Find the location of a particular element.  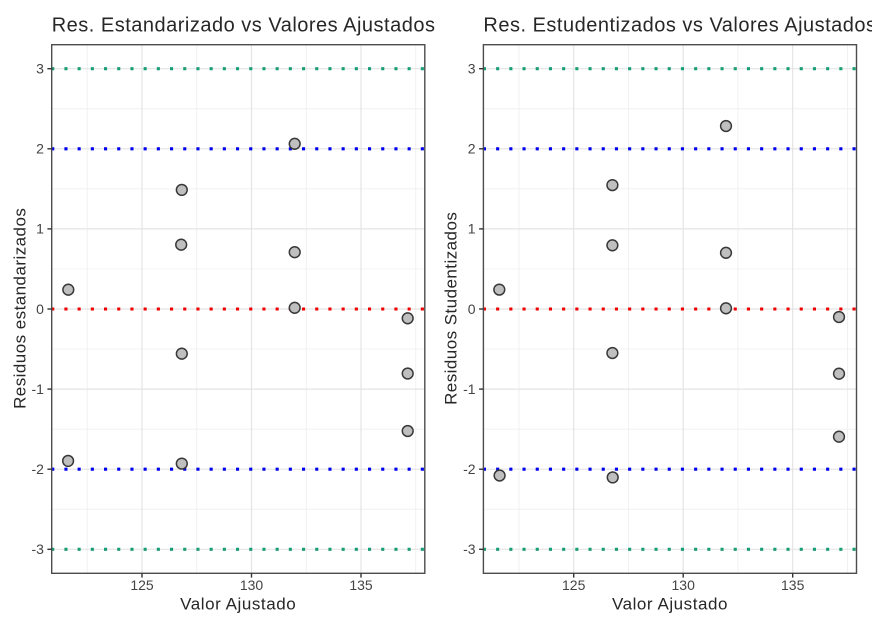

svg-text:Res. Estandarizado vs Valores: Res. Estandarizado vs Valores Ajustados is located at coordinates (244, 26).